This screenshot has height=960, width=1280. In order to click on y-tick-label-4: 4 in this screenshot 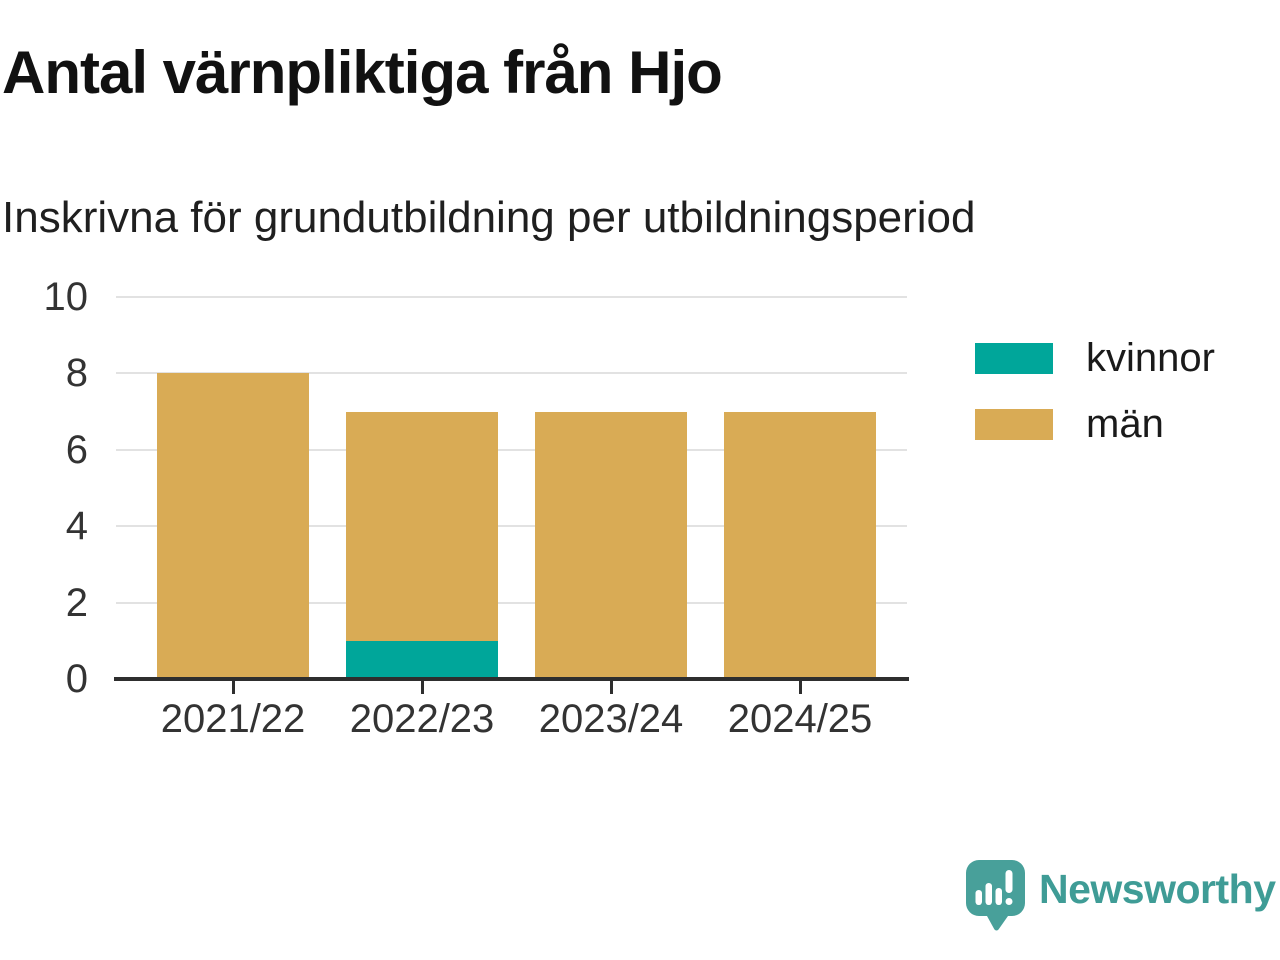, I will do `click(76, 526)`.